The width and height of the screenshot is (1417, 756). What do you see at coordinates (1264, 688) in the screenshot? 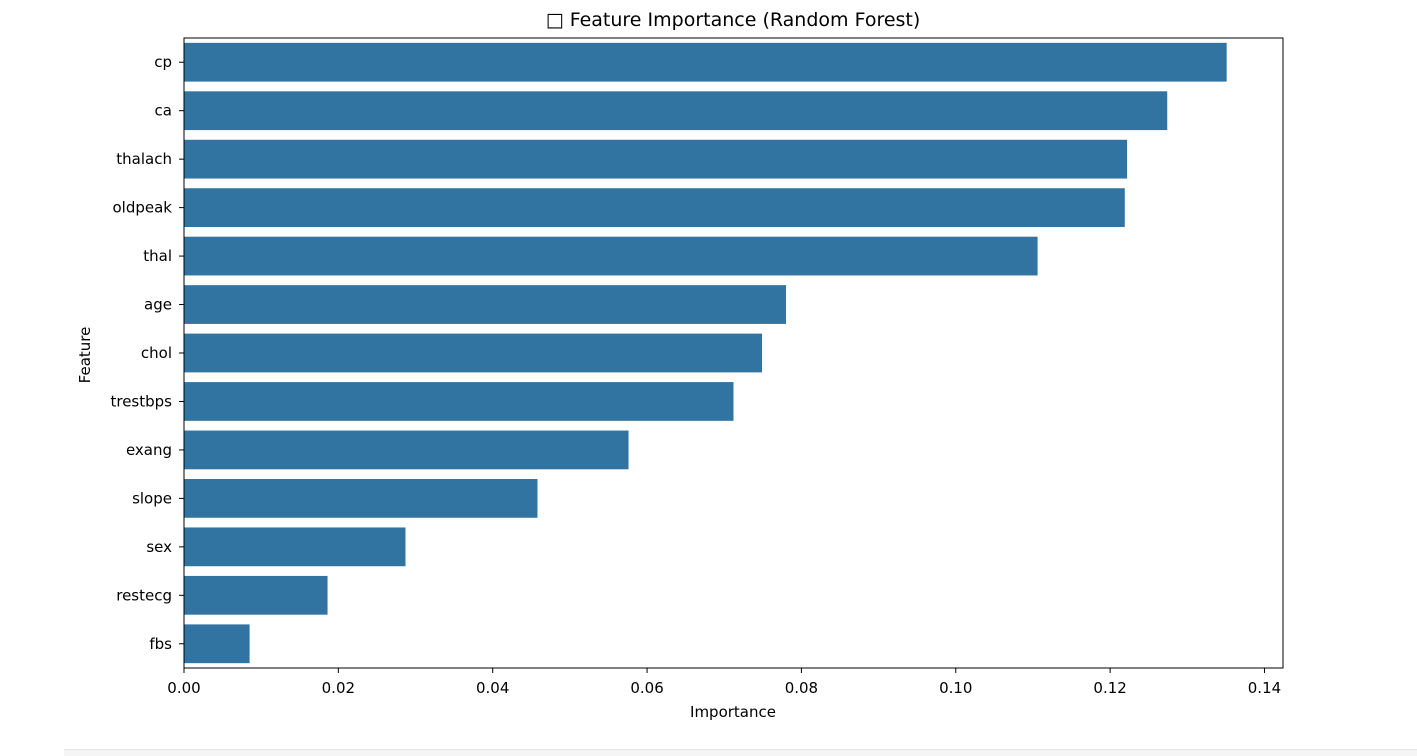
I see `x-tick-label: 0.14` at bounding box center [1264, 688].